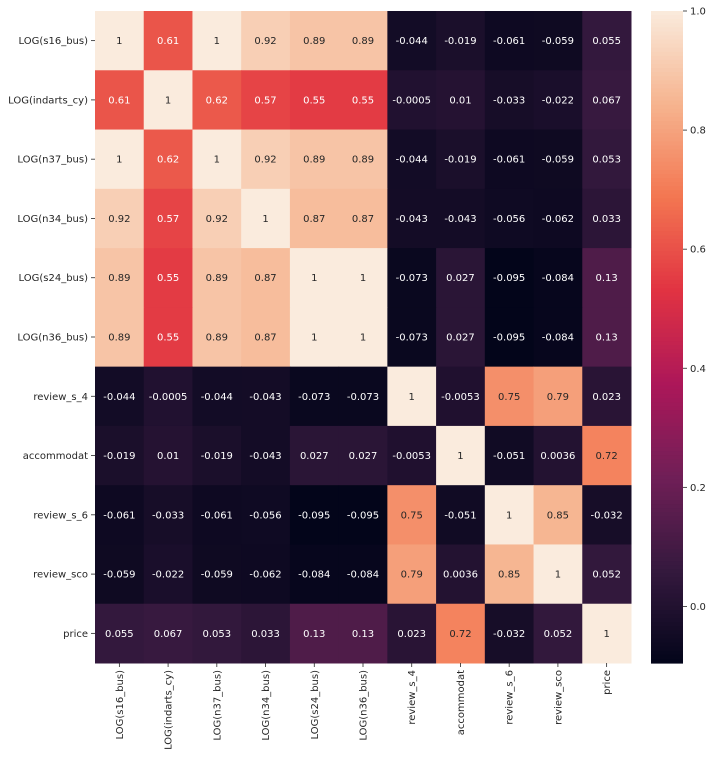 The width and height of the screenshot is (725, 757). Describe the element at coordinates (412, 575) in the screenshot. I see `cell-value-label: 0.79` at that location.